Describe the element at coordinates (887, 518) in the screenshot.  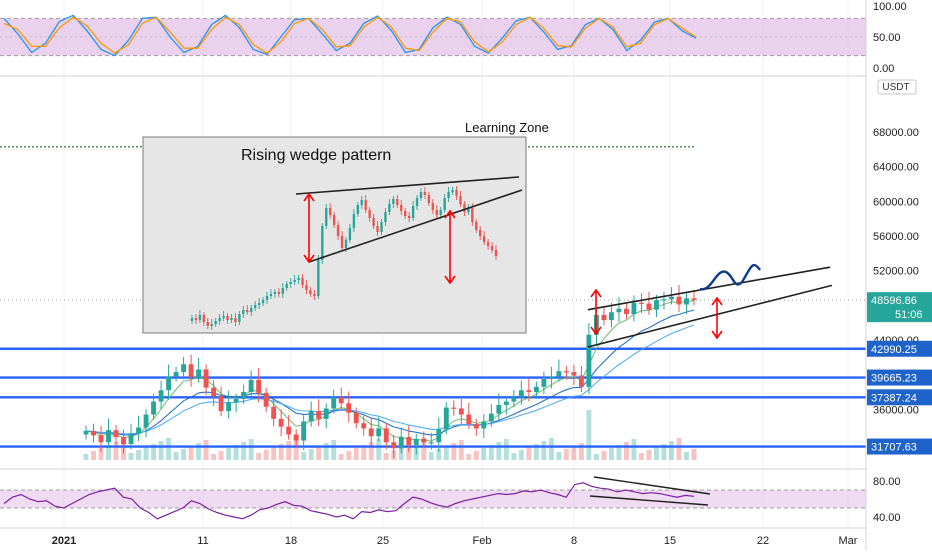
I see `rsi-tick-label: 40.00` at that location.